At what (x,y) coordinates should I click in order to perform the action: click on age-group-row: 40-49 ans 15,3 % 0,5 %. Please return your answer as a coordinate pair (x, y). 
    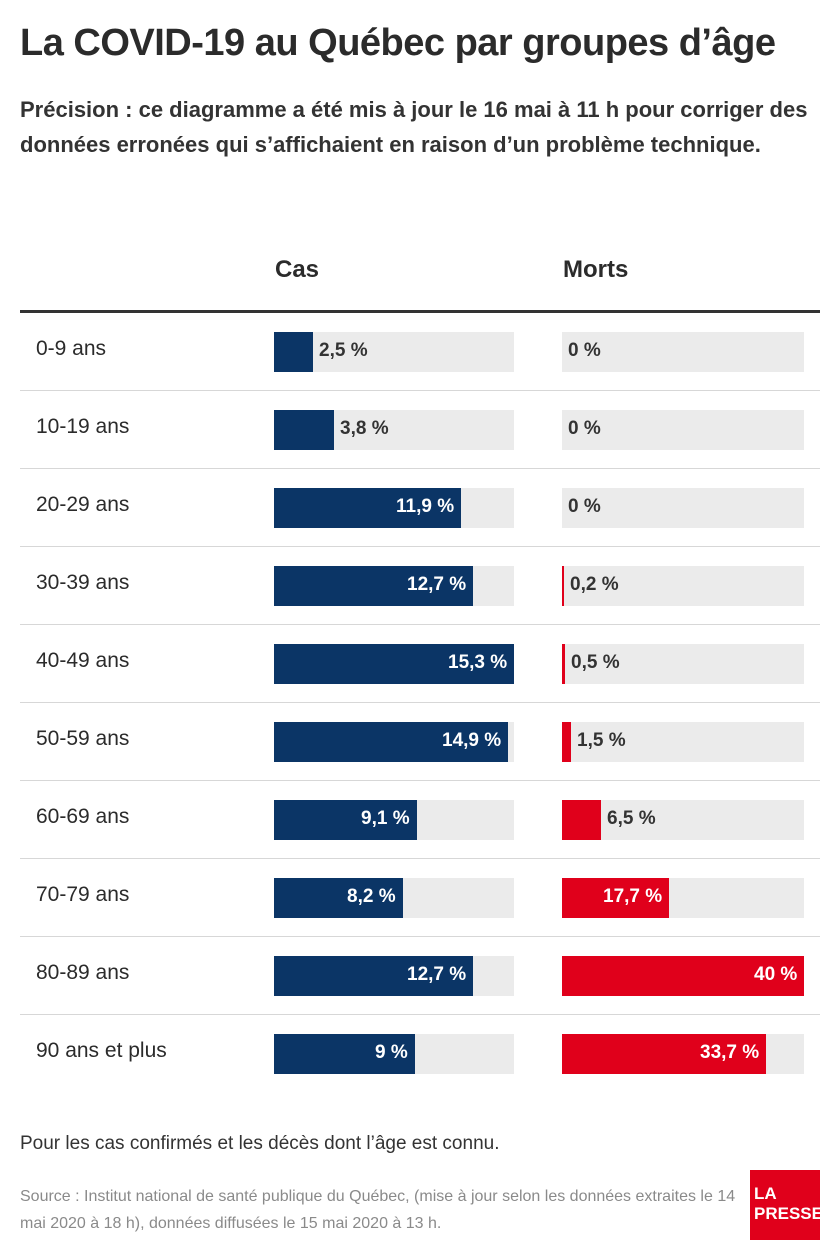
    Looking at the image, I should click on (420, 664).